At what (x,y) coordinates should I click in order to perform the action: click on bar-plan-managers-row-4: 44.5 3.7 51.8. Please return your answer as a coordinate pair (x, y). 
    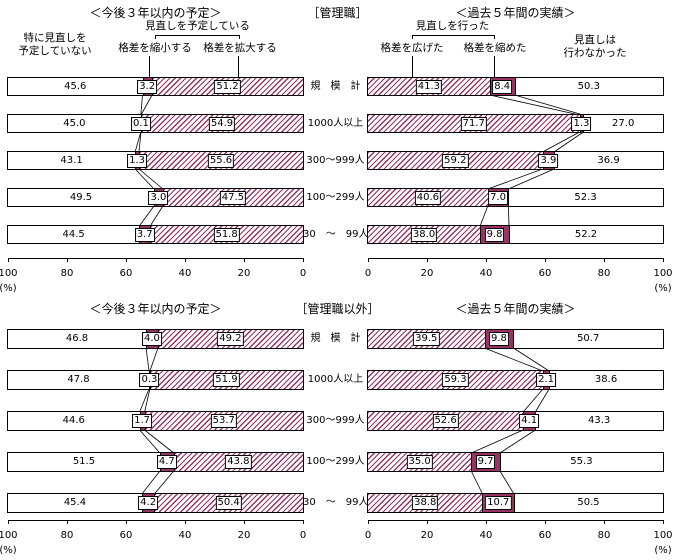
    Looking at the image, I should click on (155, 234).